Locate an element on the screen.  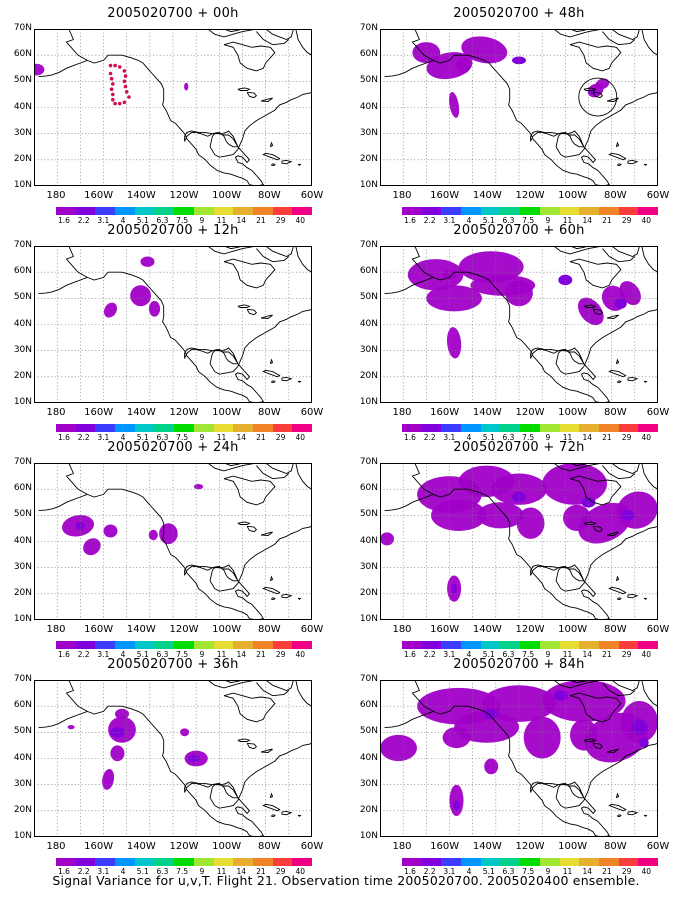
lon-tick-label: 80W is located at coordinates (269, 195).